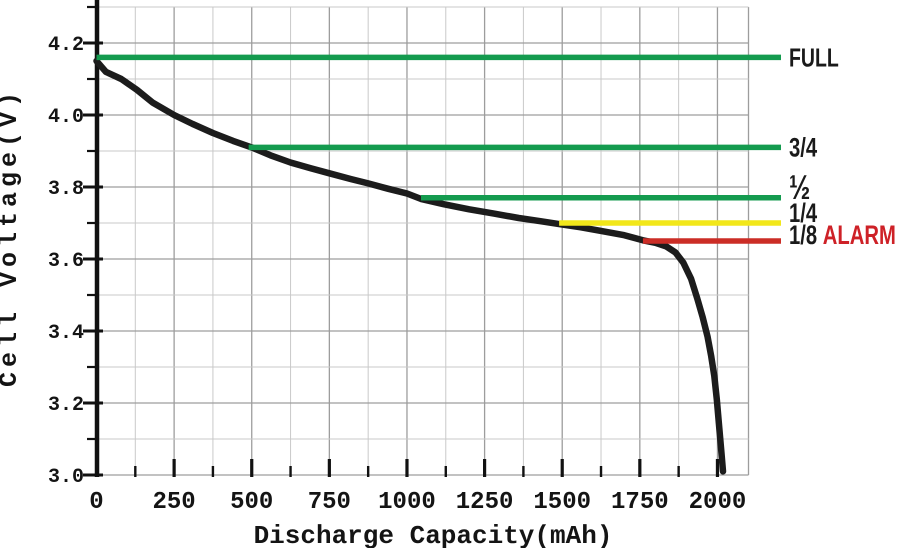 Image resolution: width=905 pixels, height=548 pixels. I want to click on y-axis-title: Cell Voltage(V), so click(12, 237).